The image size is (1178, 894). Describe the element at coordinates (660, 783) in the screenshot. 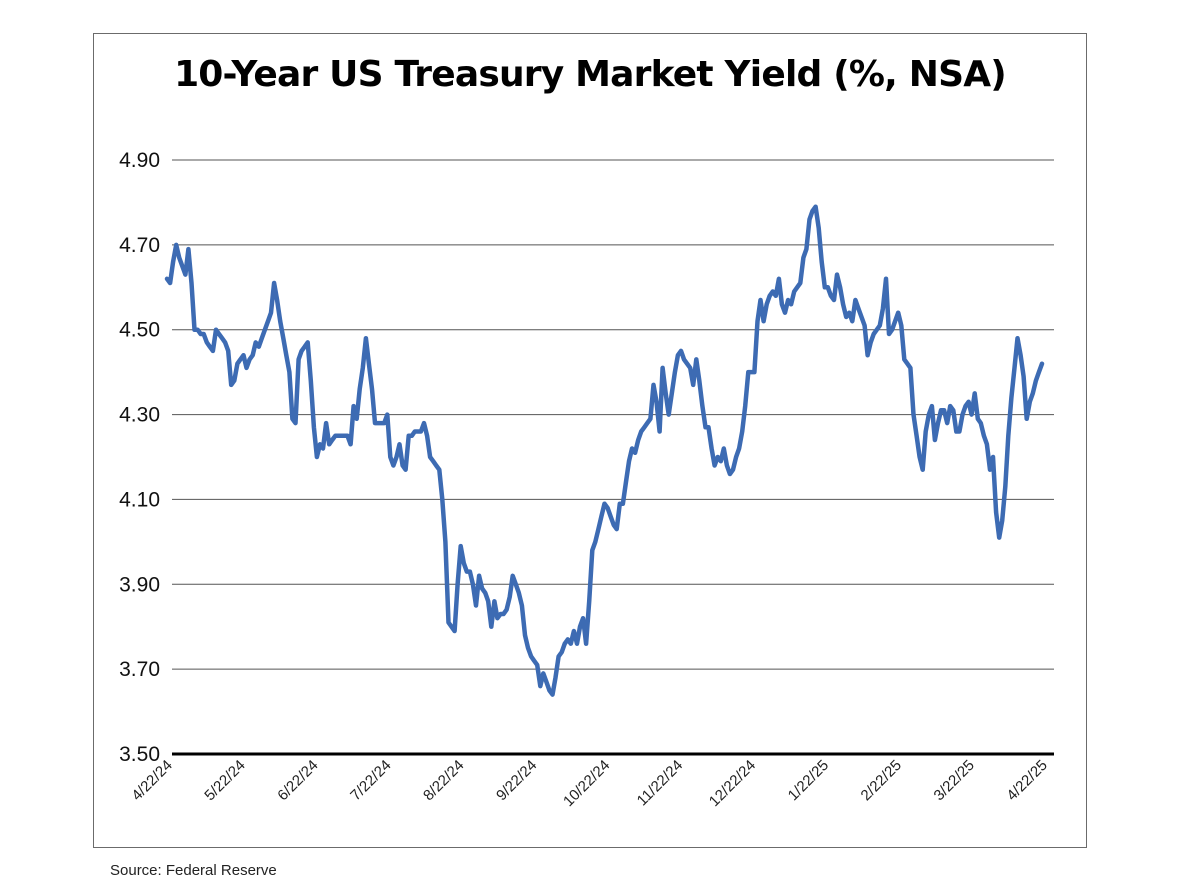

I see `x-tick-label: 11/22/24` at that location.